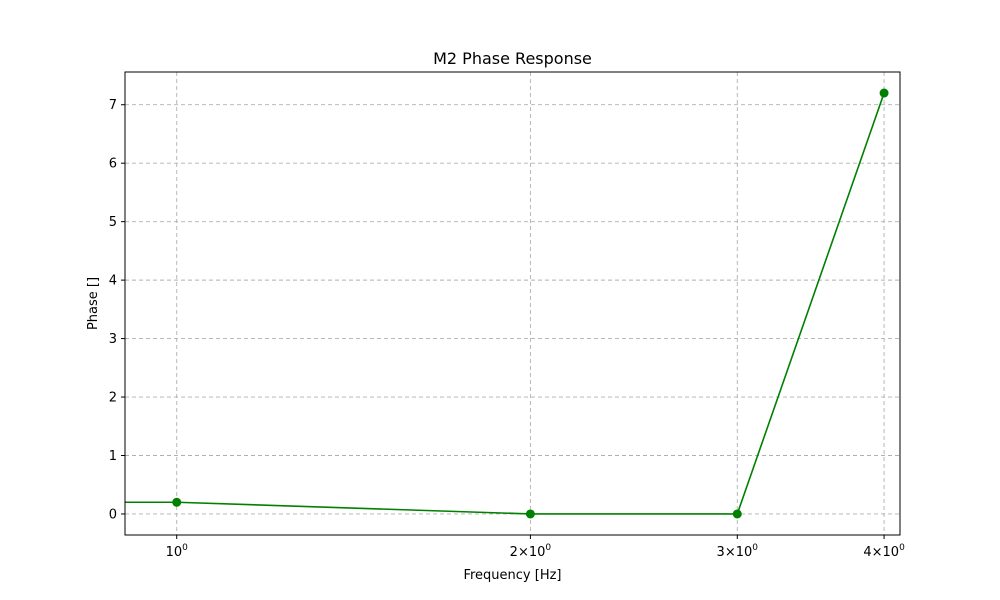  Describe the element at coordinates (512, 58) in the screenshot. I see `chart-title: M2 Phase Response` at that location.